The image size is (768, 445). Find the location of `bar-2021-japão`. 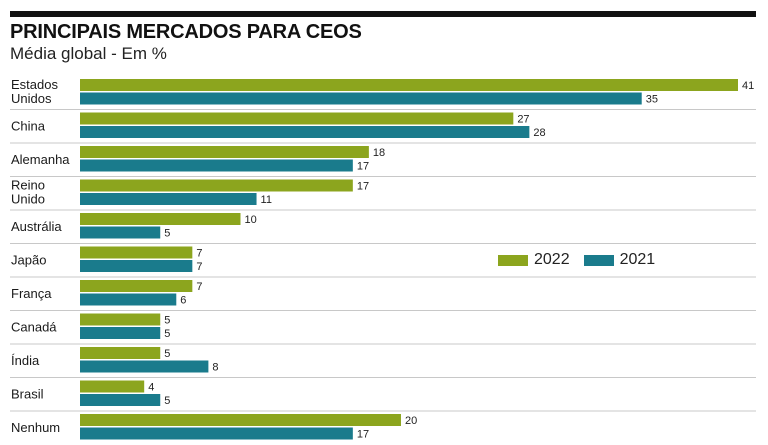

bar-2021-japão is located at coordinates (136, 266).